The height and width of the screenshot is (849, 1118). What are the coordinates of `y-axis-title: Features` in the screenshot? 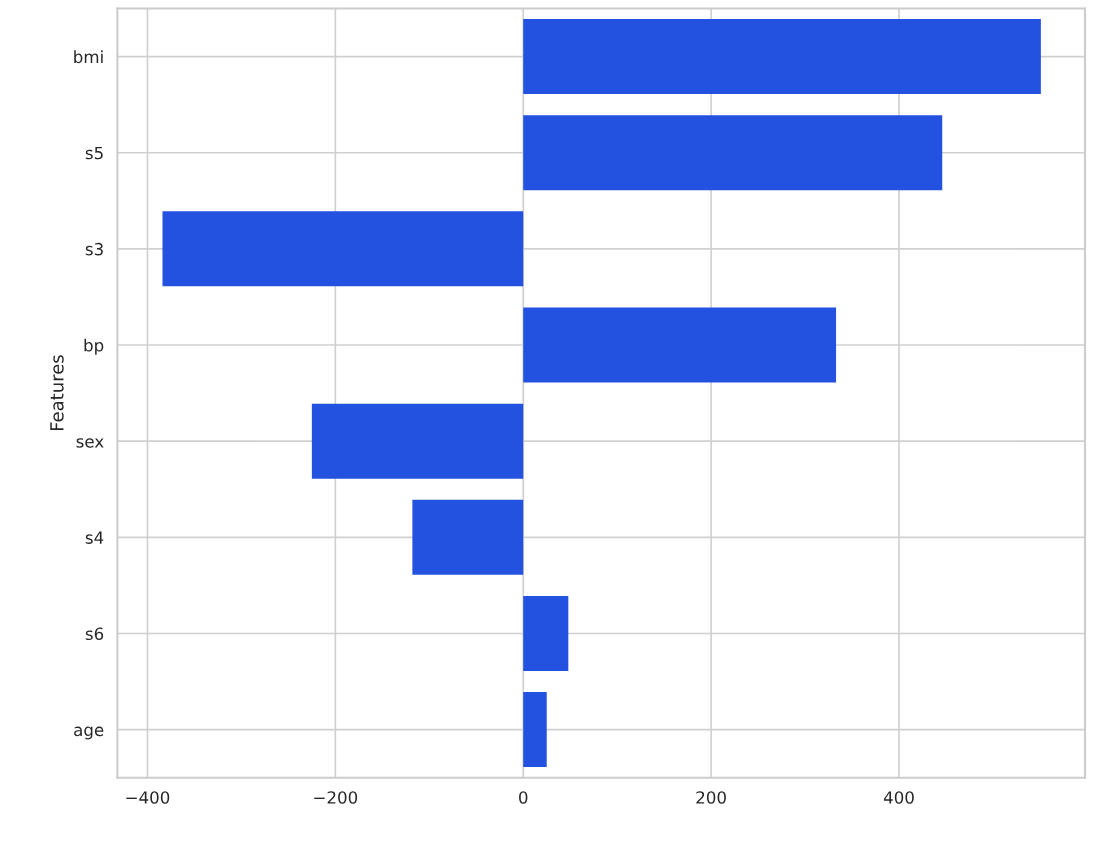 It's located at (57, 393).